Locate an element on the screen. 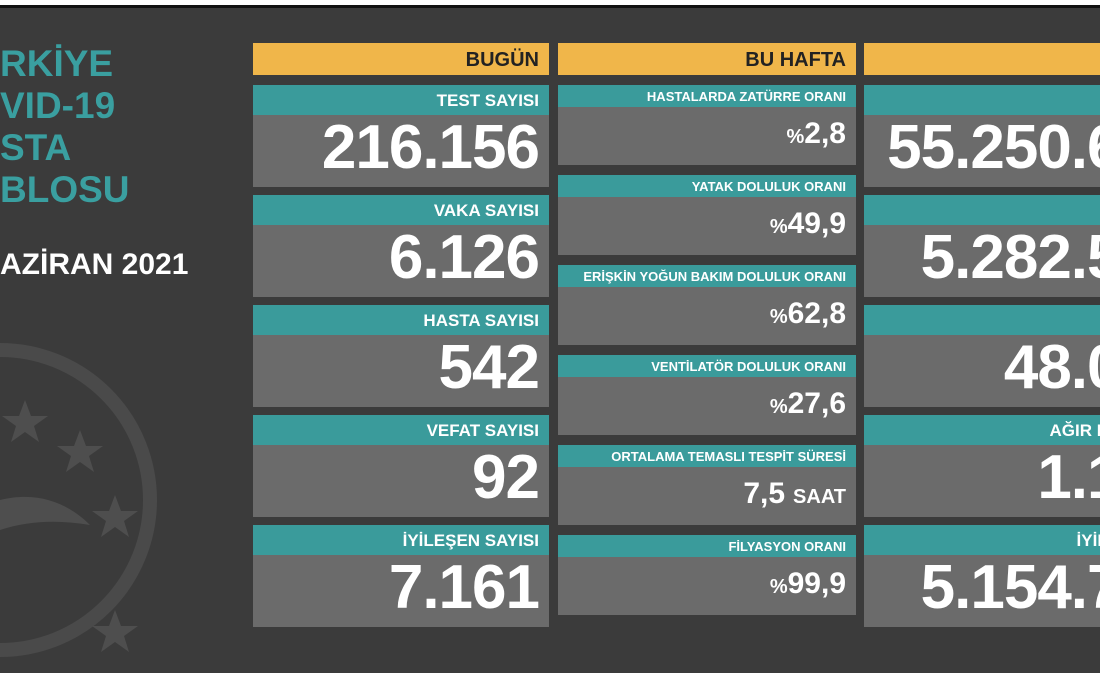 The image size is (1100, 677). number: 6.126 is located at coordinates (464, 257).